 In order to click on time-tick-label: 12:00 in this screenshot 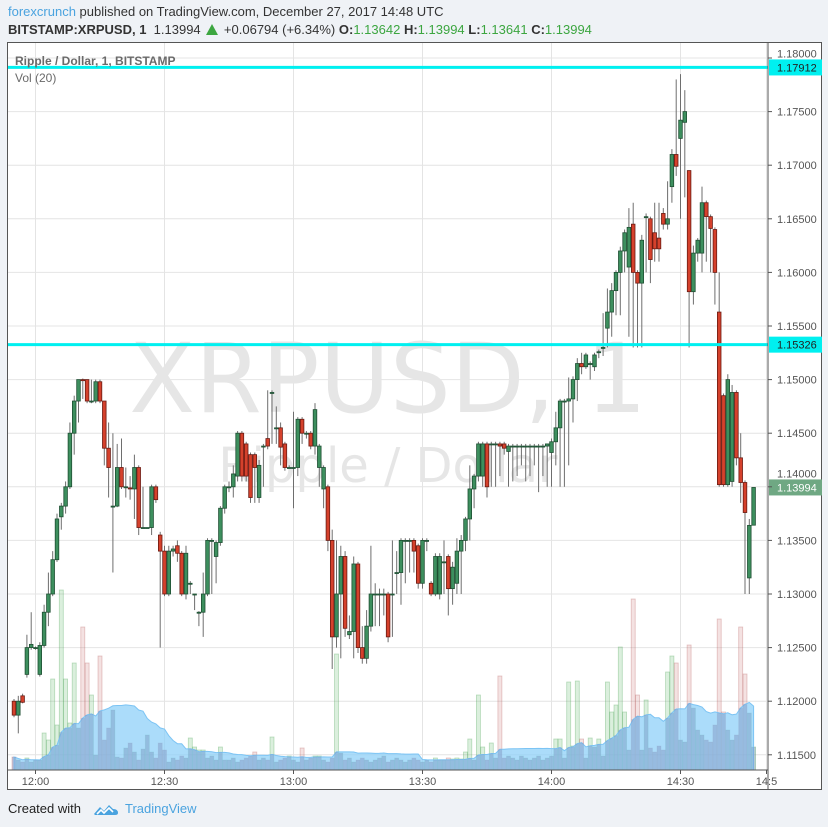, I will do `click(36, 782)`.